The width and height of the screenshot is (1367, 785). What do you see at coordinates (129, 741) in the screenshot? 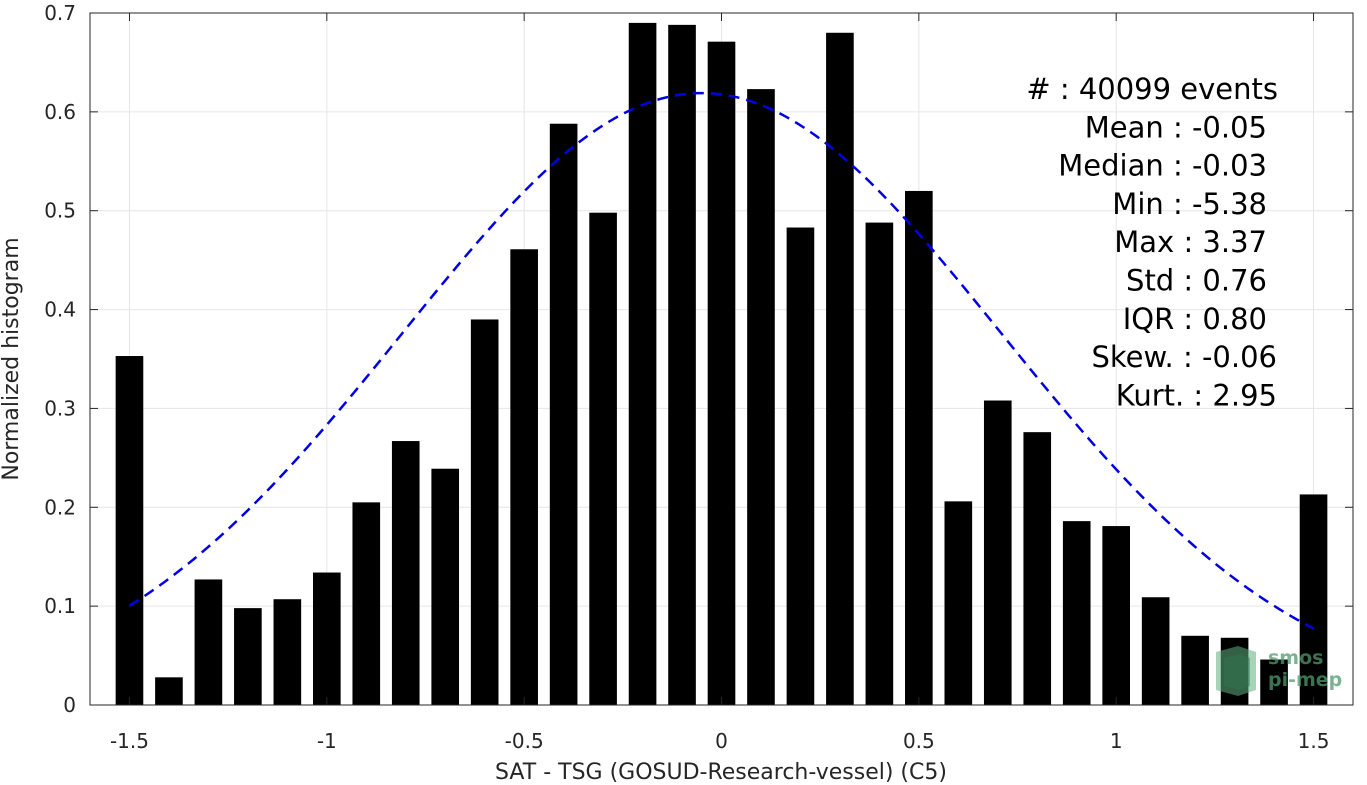
I see `x-tick-label: -1.5` at bounding box center [129, 741].